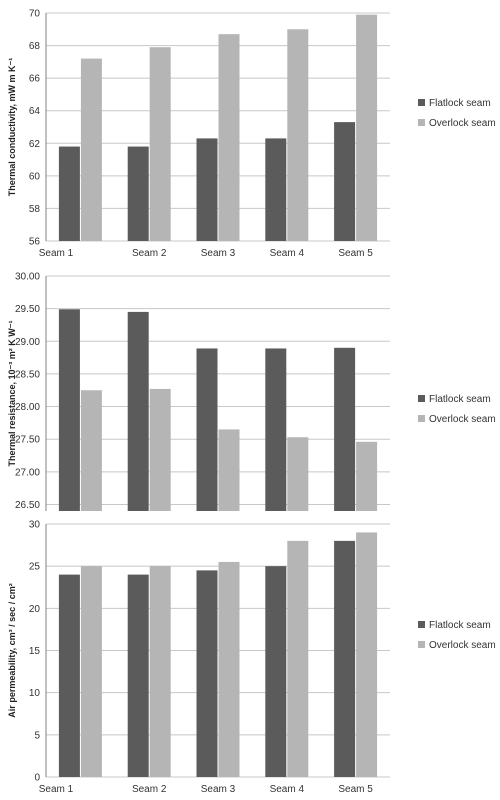 This screenshot has width=500, height=800. Describe the element at coordinates (35, 176) in the screenshot. I see `y-tick-label: 60` at that location.